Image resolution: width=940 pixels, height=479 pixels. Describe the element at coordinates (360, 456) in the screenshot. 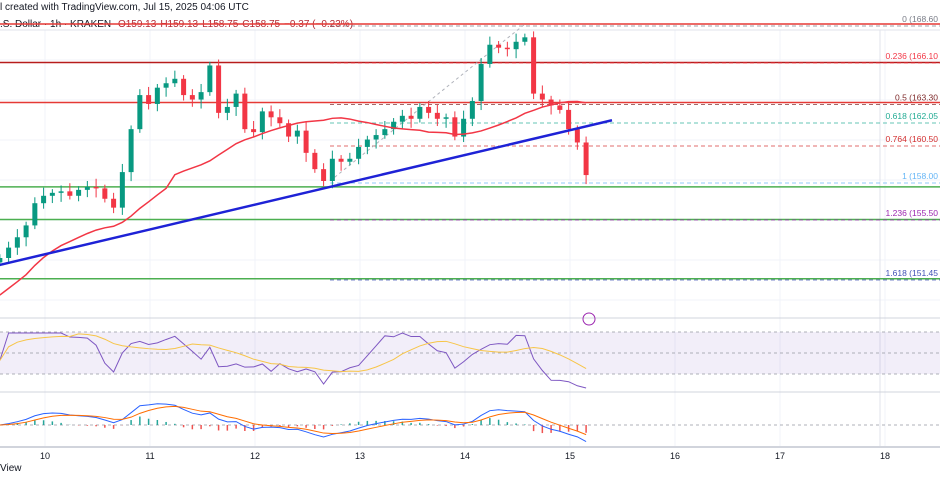

I see `x-tick-label: 13` at that location.